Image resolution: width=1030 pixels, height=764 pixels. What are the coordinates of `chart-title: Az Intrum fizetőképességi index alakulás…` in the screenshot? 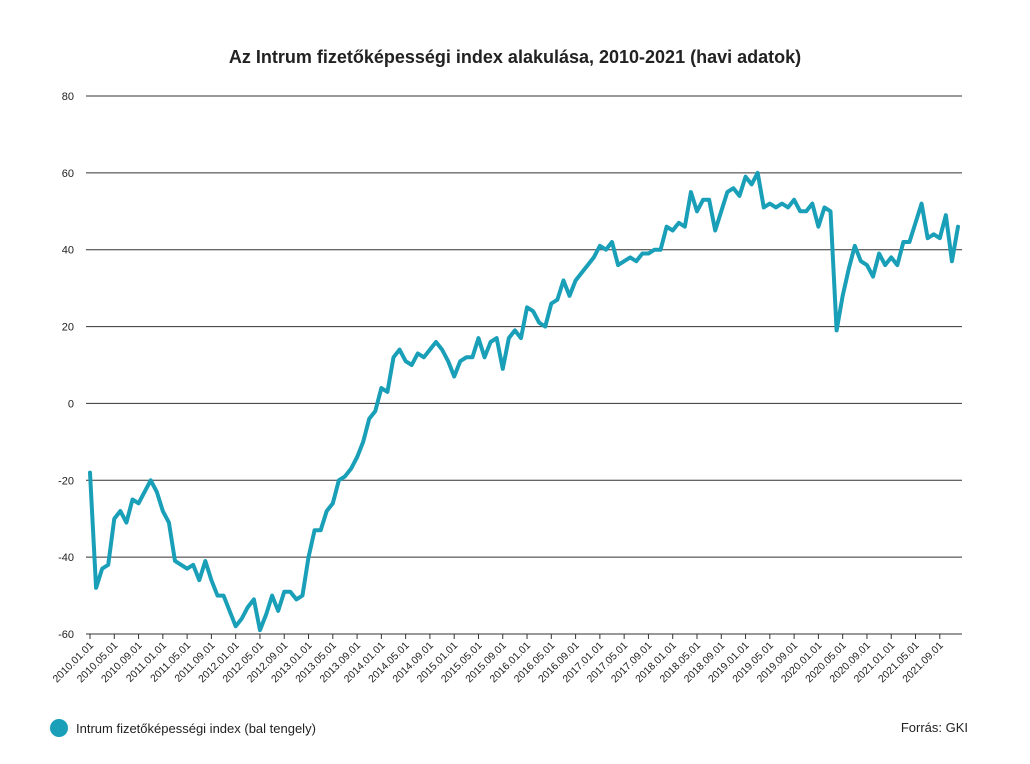 It's located at (515, 57).